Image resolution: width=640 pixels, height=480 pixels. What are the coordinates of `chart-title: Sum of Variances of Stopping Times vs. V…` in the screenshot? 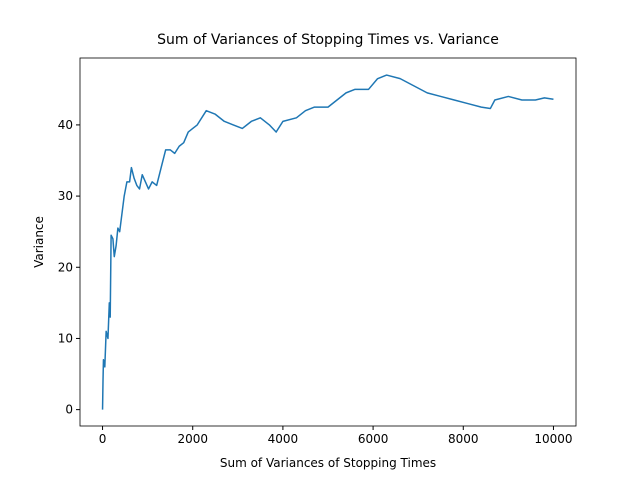 It's located at (328, 40).